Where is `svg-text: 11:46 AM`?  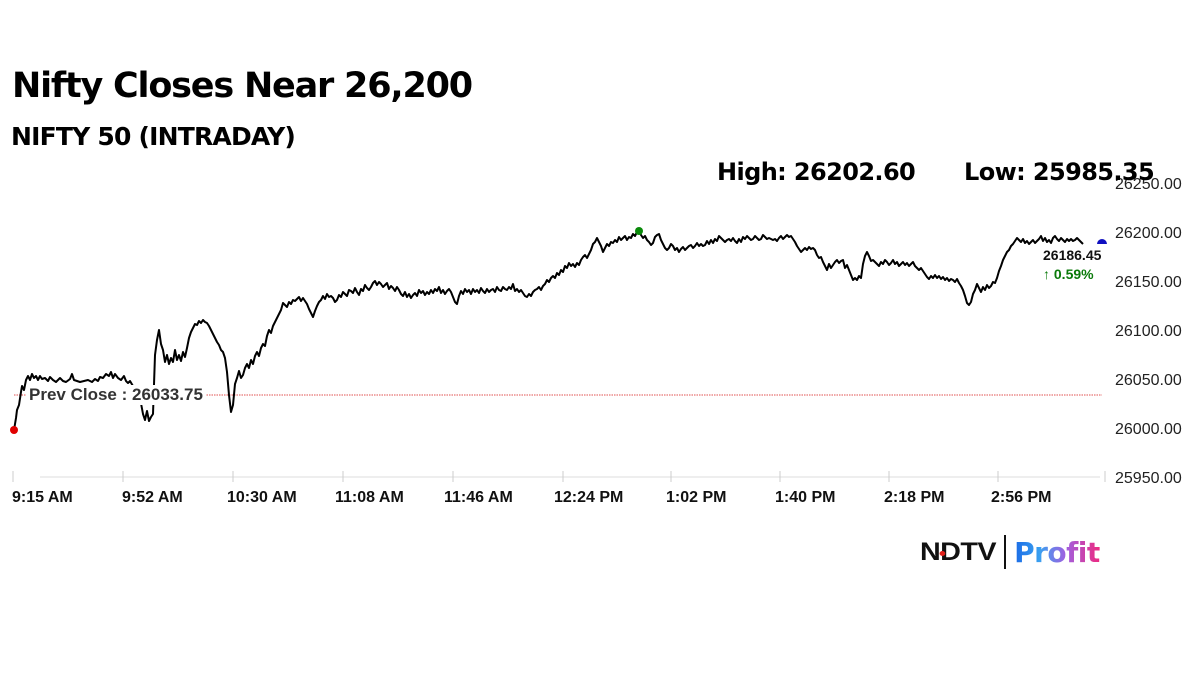
svg-text: 11:46 AM is located at coordinates (478, 497).